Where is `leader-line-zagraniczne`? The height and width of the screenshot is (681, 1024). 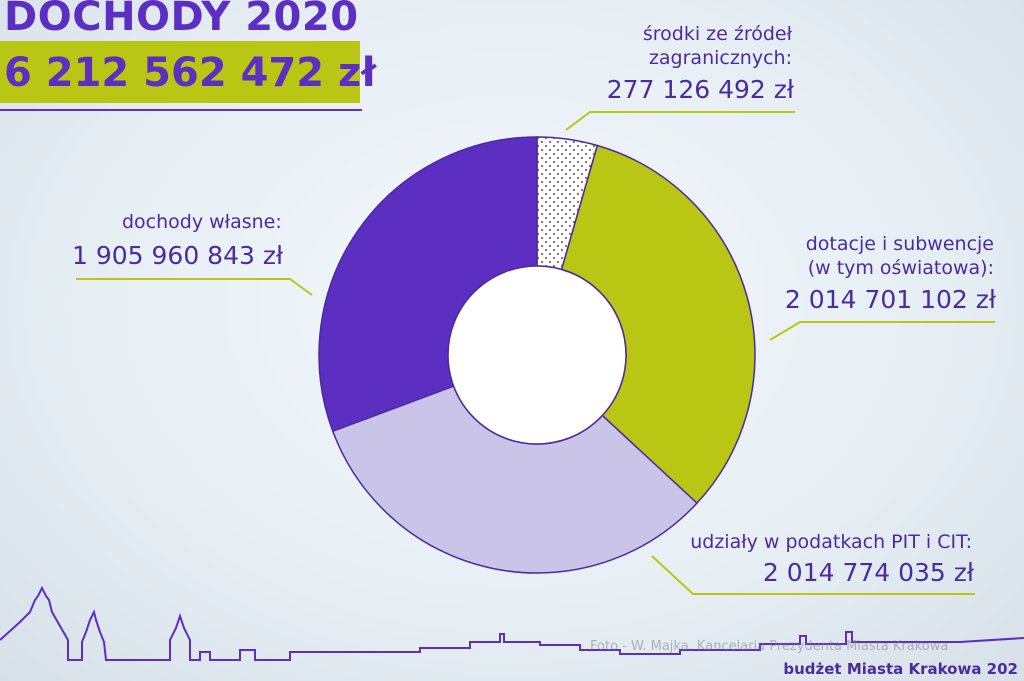 leader-line-zagraniczne is located at coordinates (680, 121).